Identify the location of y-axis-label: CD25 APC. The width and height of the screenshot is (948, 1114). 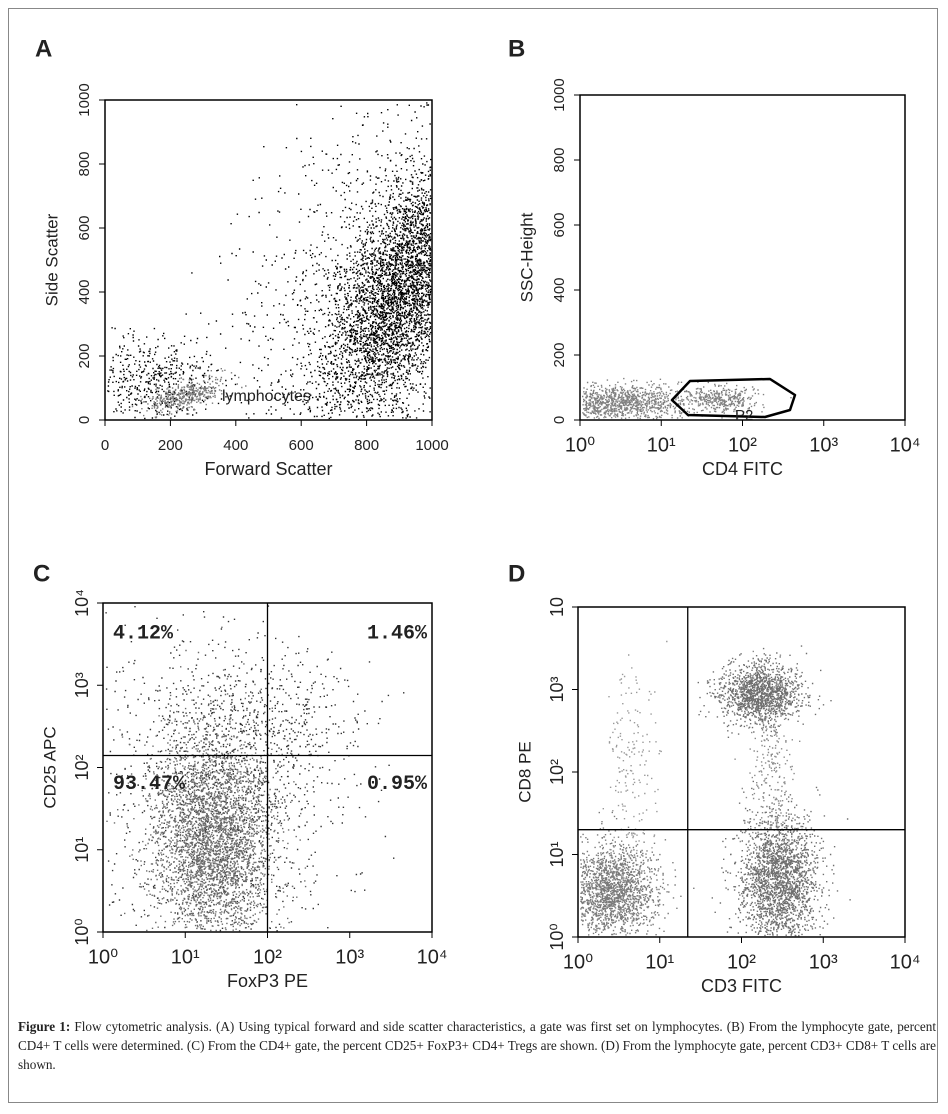
(49, 767).